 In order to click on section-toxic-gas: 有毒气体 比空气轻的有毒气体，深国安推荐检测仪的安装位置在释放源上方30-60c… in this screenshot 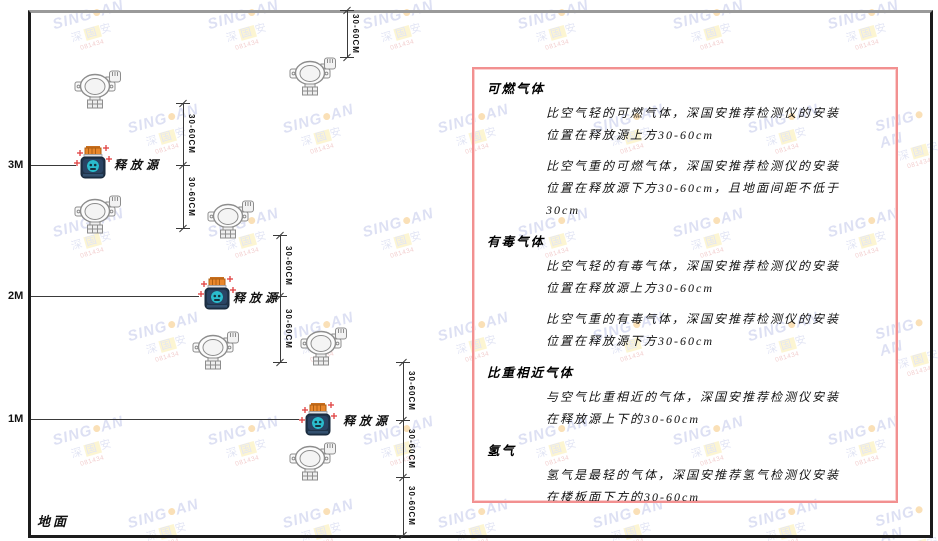, I will do `click(685, 291)`.